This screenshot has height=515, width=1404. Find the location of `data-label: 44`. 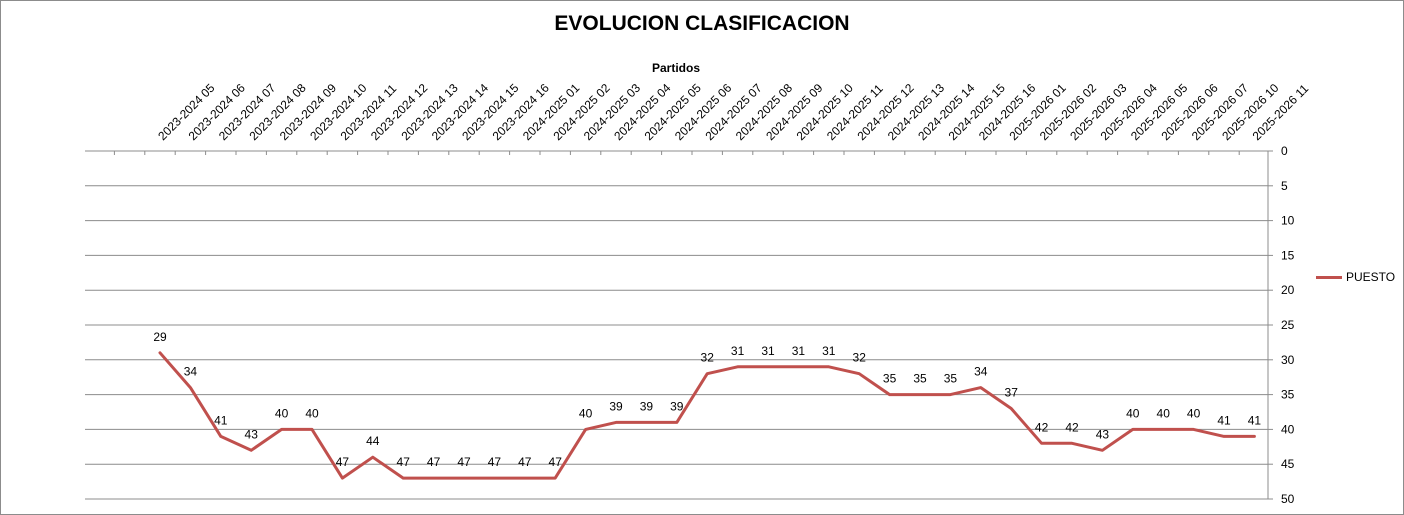

data-label: 44 is located at coordinates (373, 441).